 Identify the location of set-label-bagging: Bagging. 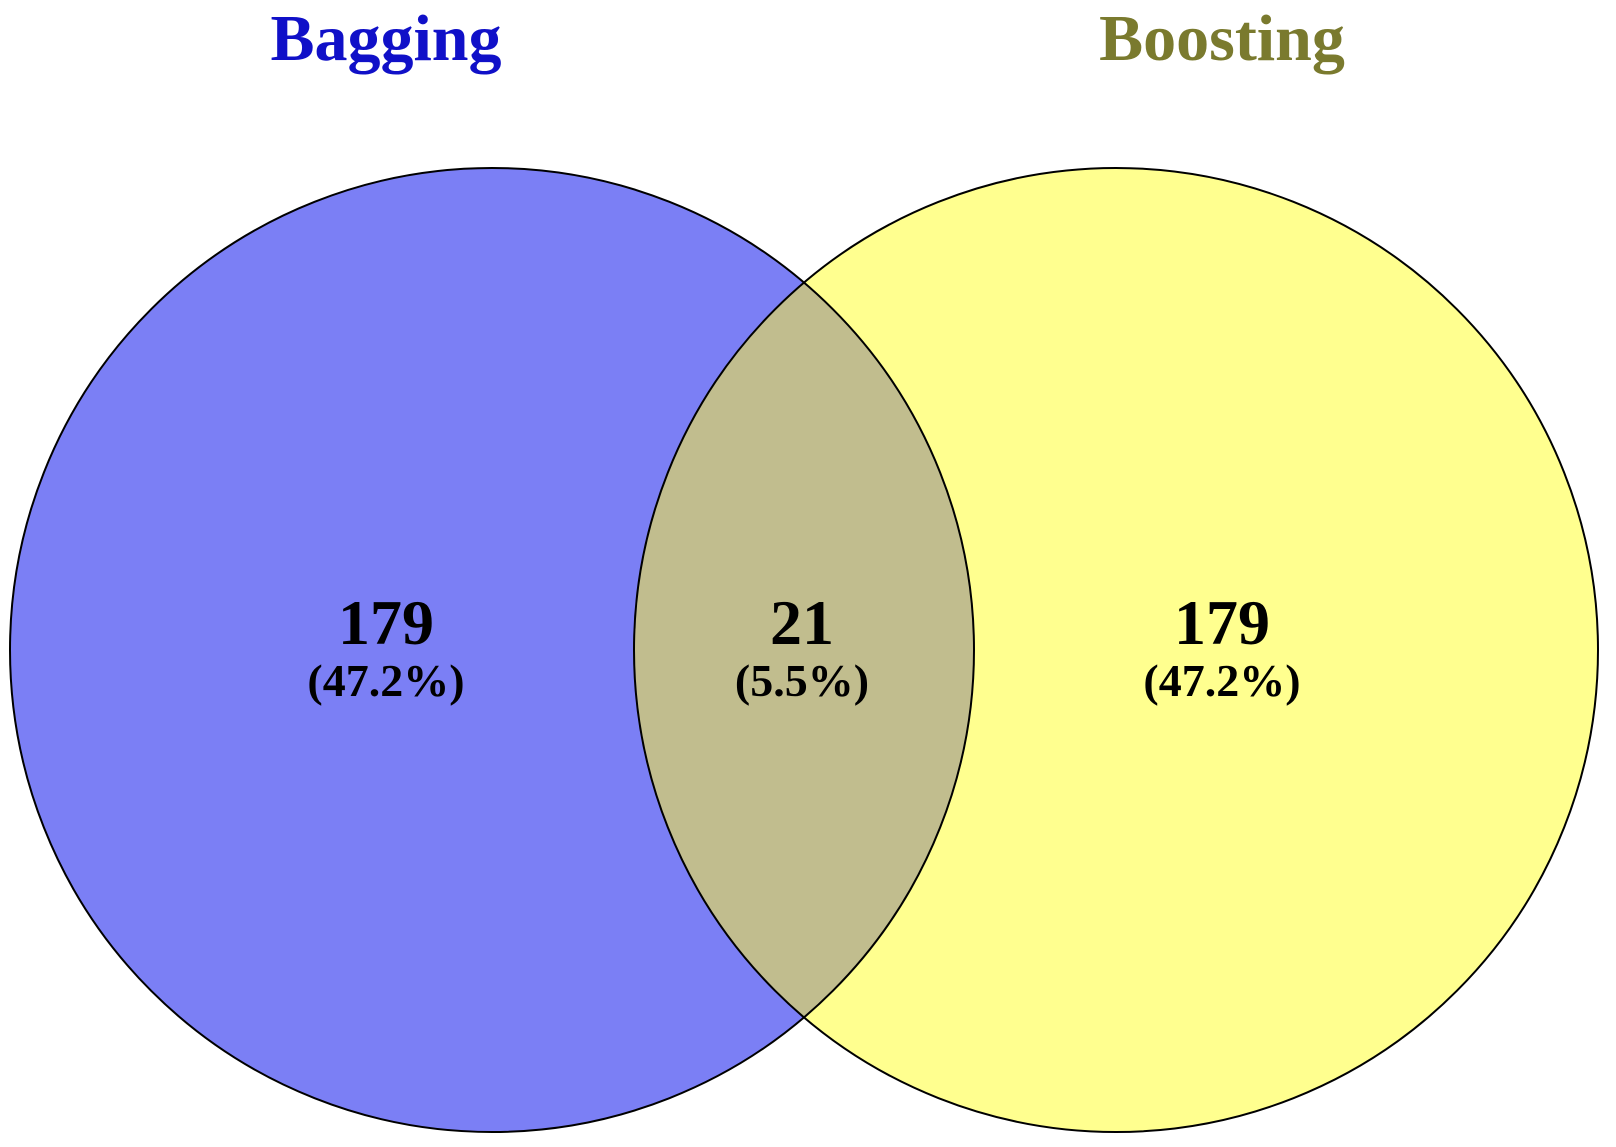
(385, 38).